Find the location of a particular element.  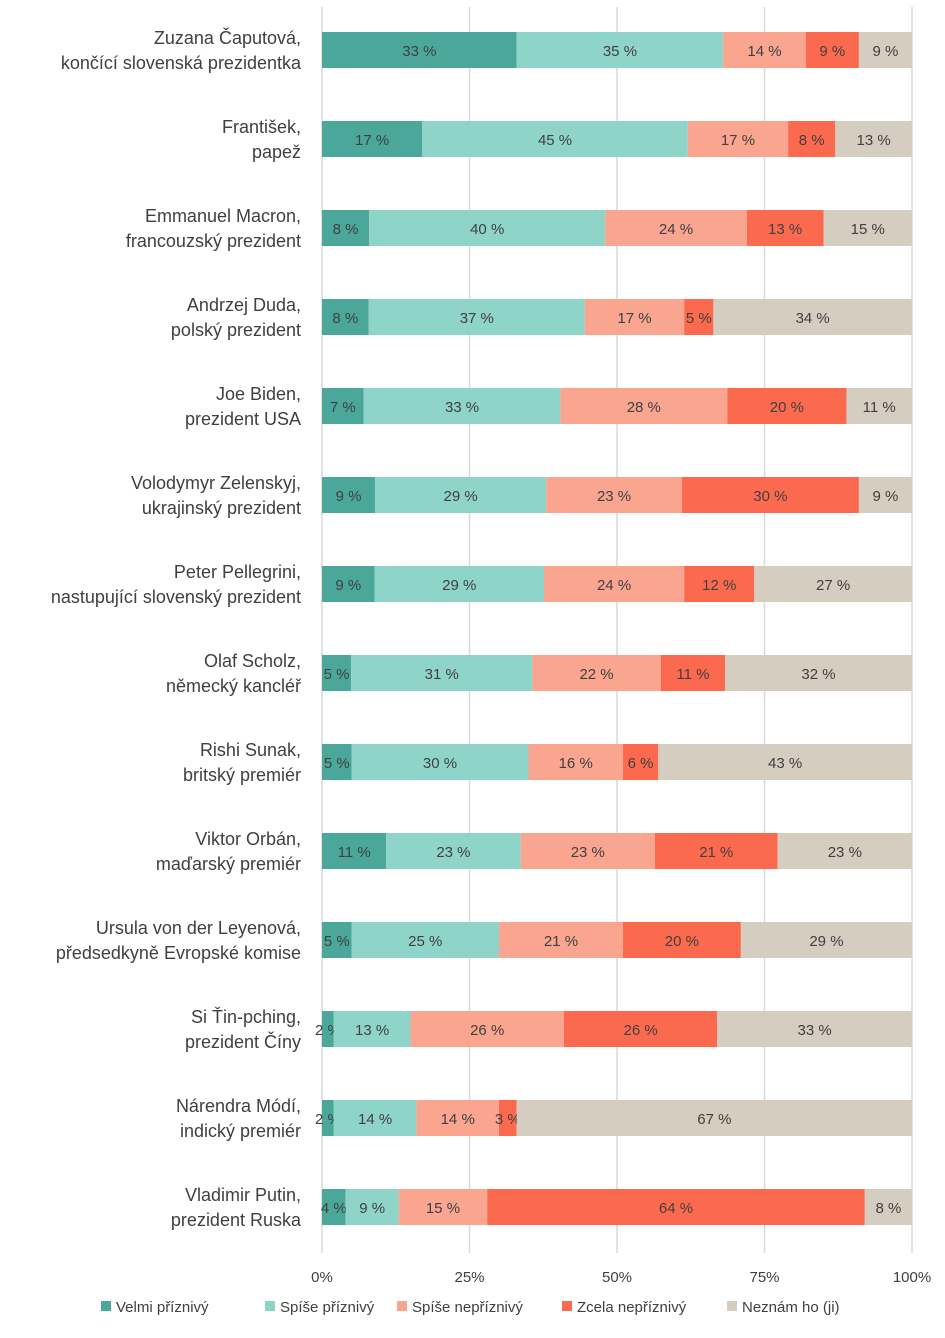

category-label: nastupující slovenský prezident is located at coordinates (176, 597).